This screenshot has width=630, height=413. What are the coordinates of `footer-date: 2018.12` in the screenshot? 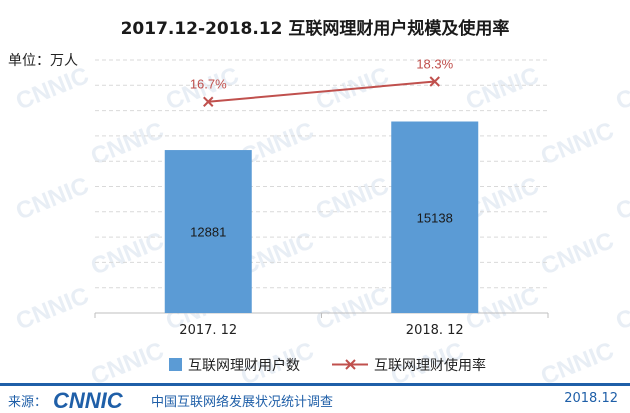 It's located at (591, 398).